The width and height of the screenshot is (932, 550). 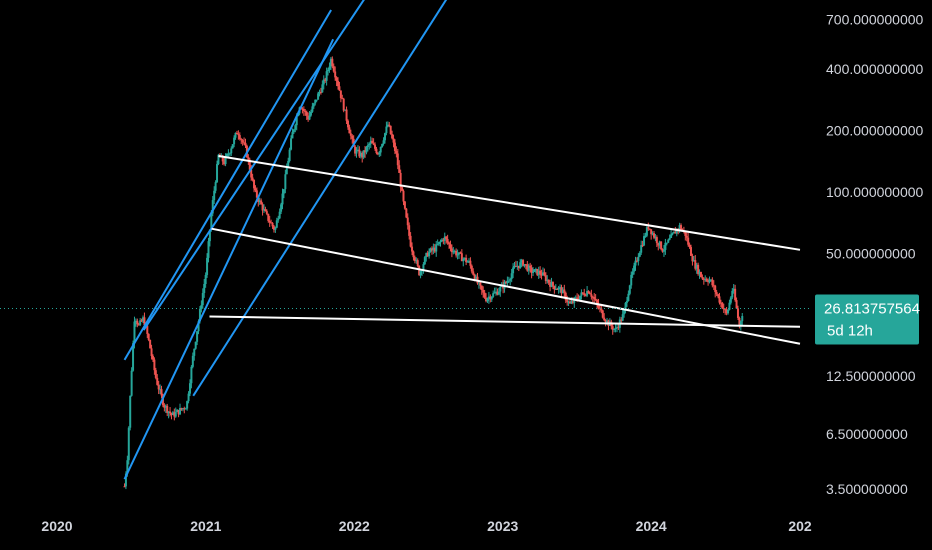 I want to click on time-axis: 2020 2021 2022 2023 2024 202, so click(x=426, y=526).